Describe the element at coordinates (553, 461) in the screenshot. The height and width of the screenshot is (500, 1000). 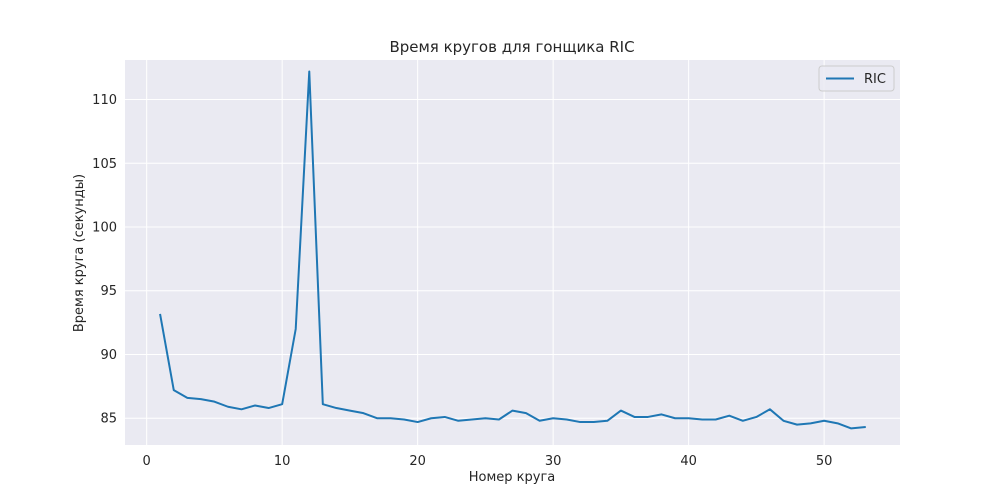
I see `x-tick-label: 30` at that location.